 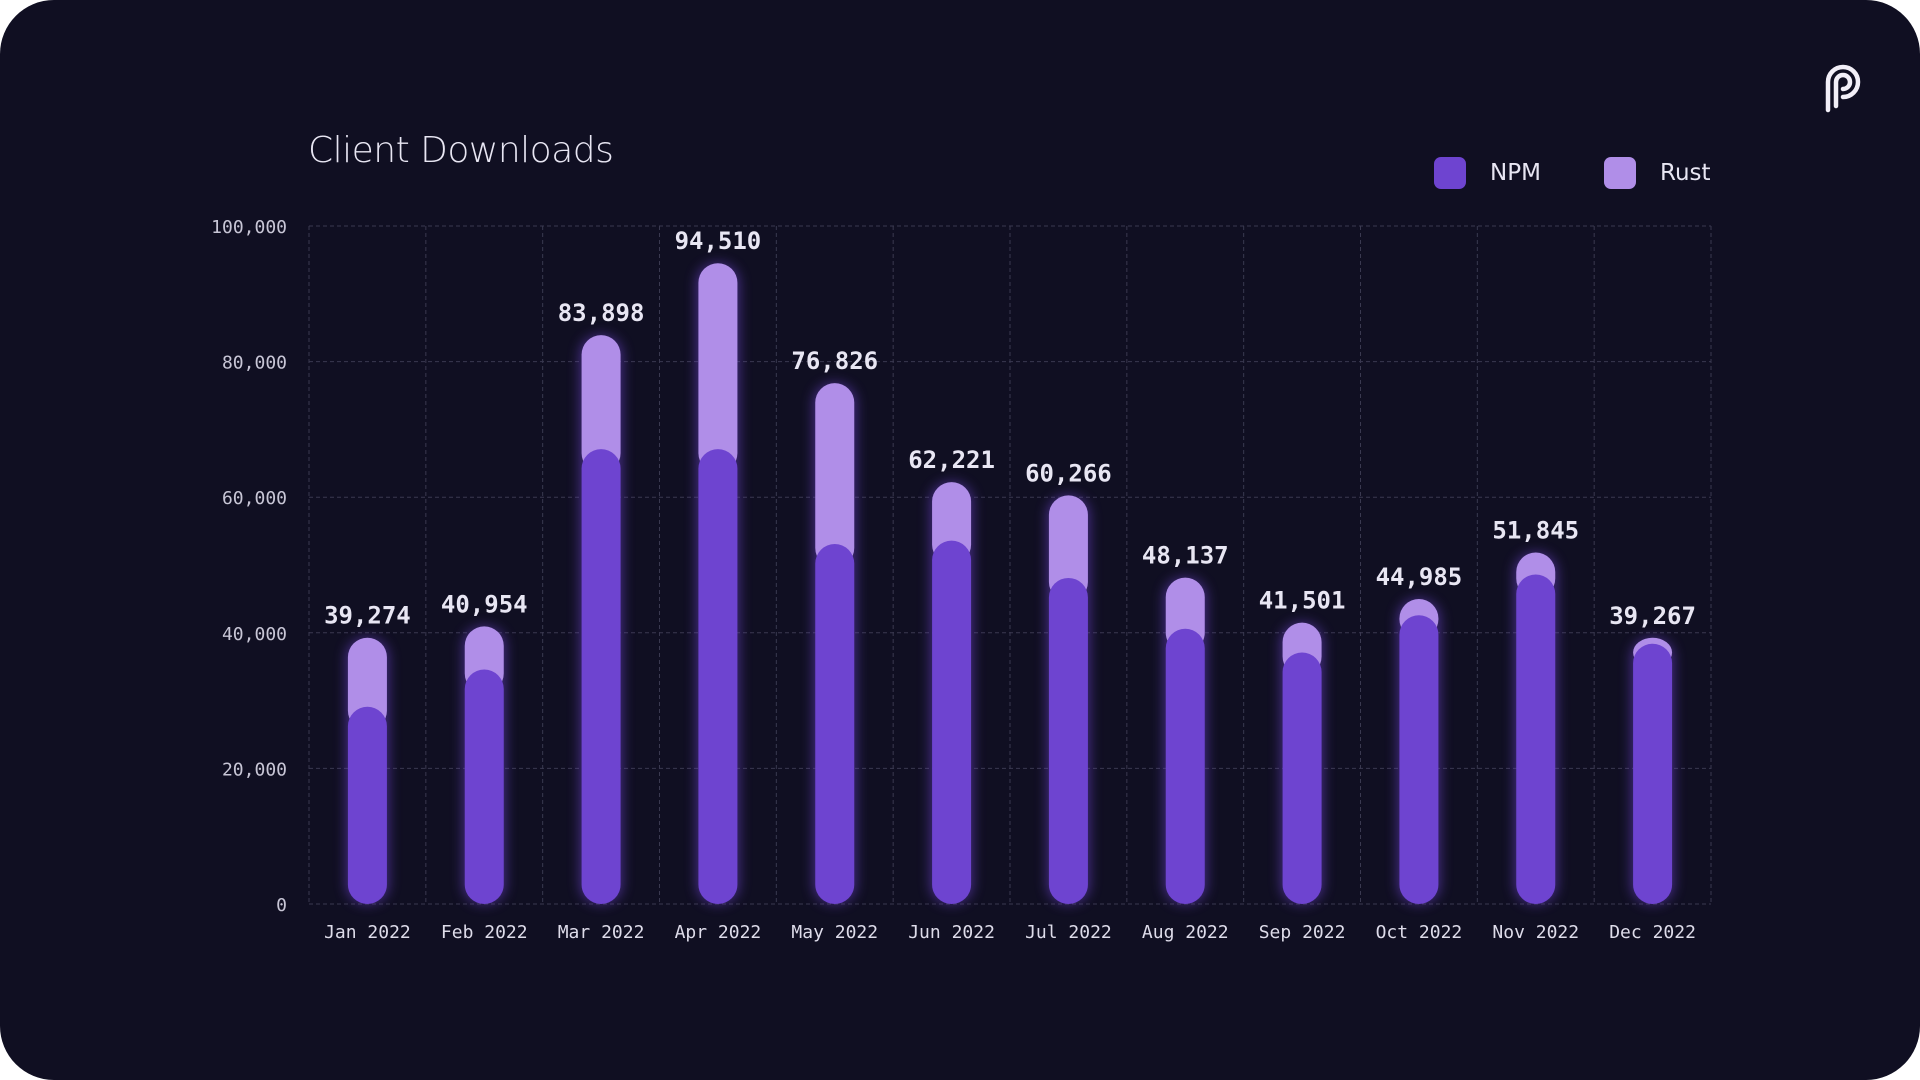 I want to click on bar-total-label: 40,954, so click(x=484, y=604).